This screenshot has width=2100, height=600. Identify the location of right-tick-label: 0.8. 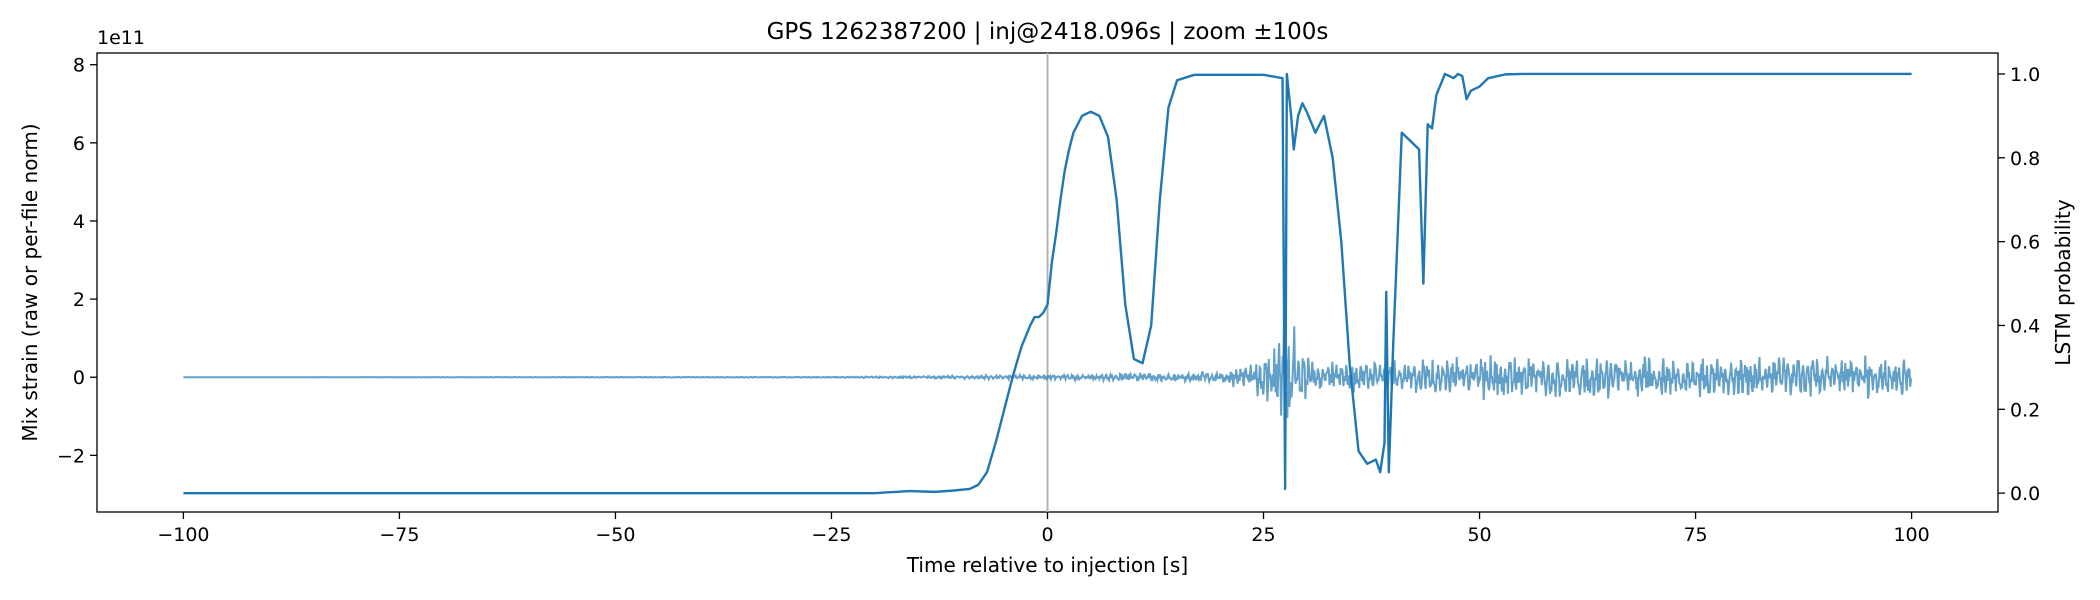
(2025, 159).